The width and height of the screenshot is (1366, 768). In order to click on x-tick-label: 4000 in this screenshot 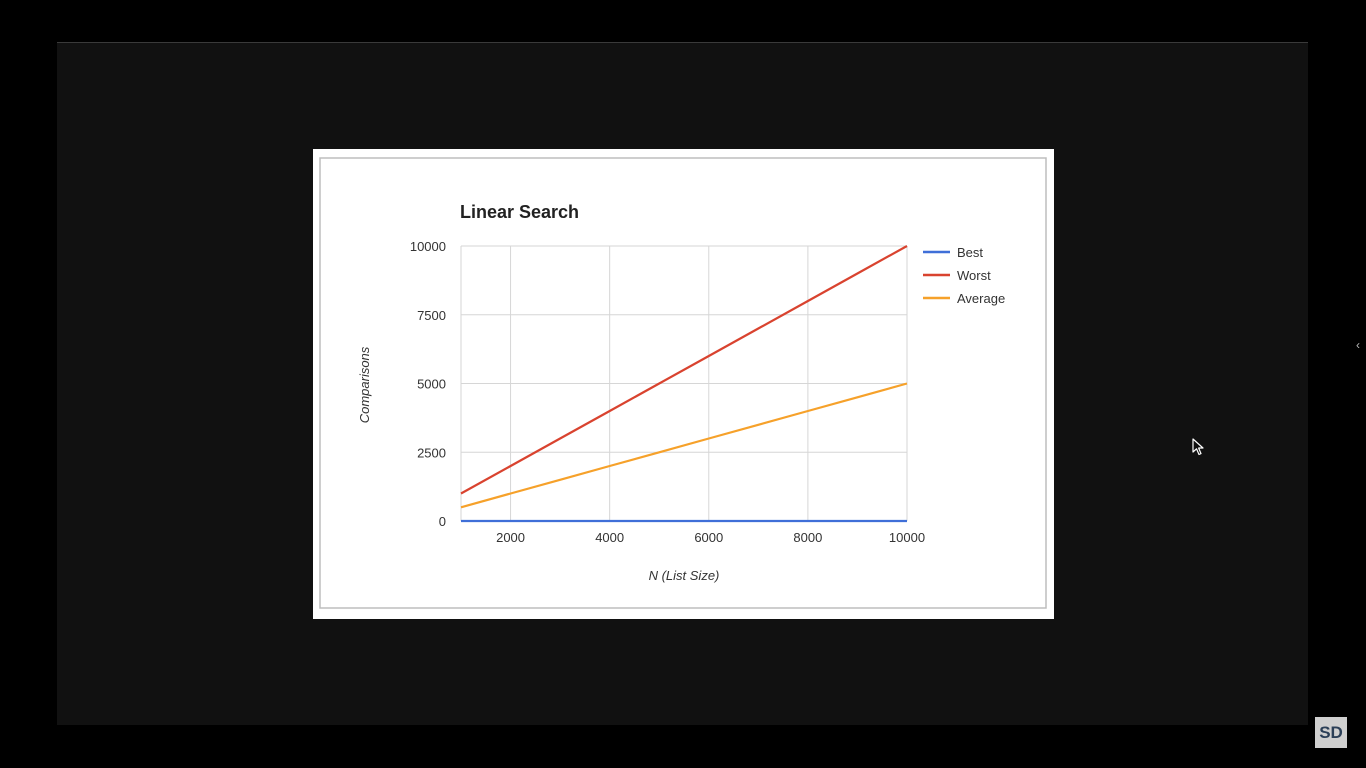, I will do `click(609, 537)`.